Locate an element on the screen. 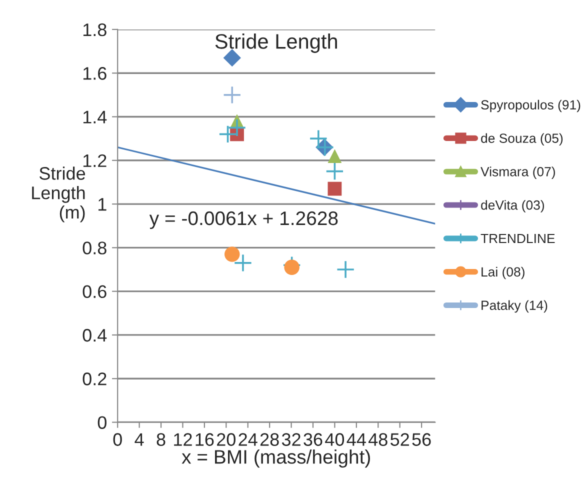  annotation: y = -0.0061x + 1.2628 is located at coordinates (243, 220).